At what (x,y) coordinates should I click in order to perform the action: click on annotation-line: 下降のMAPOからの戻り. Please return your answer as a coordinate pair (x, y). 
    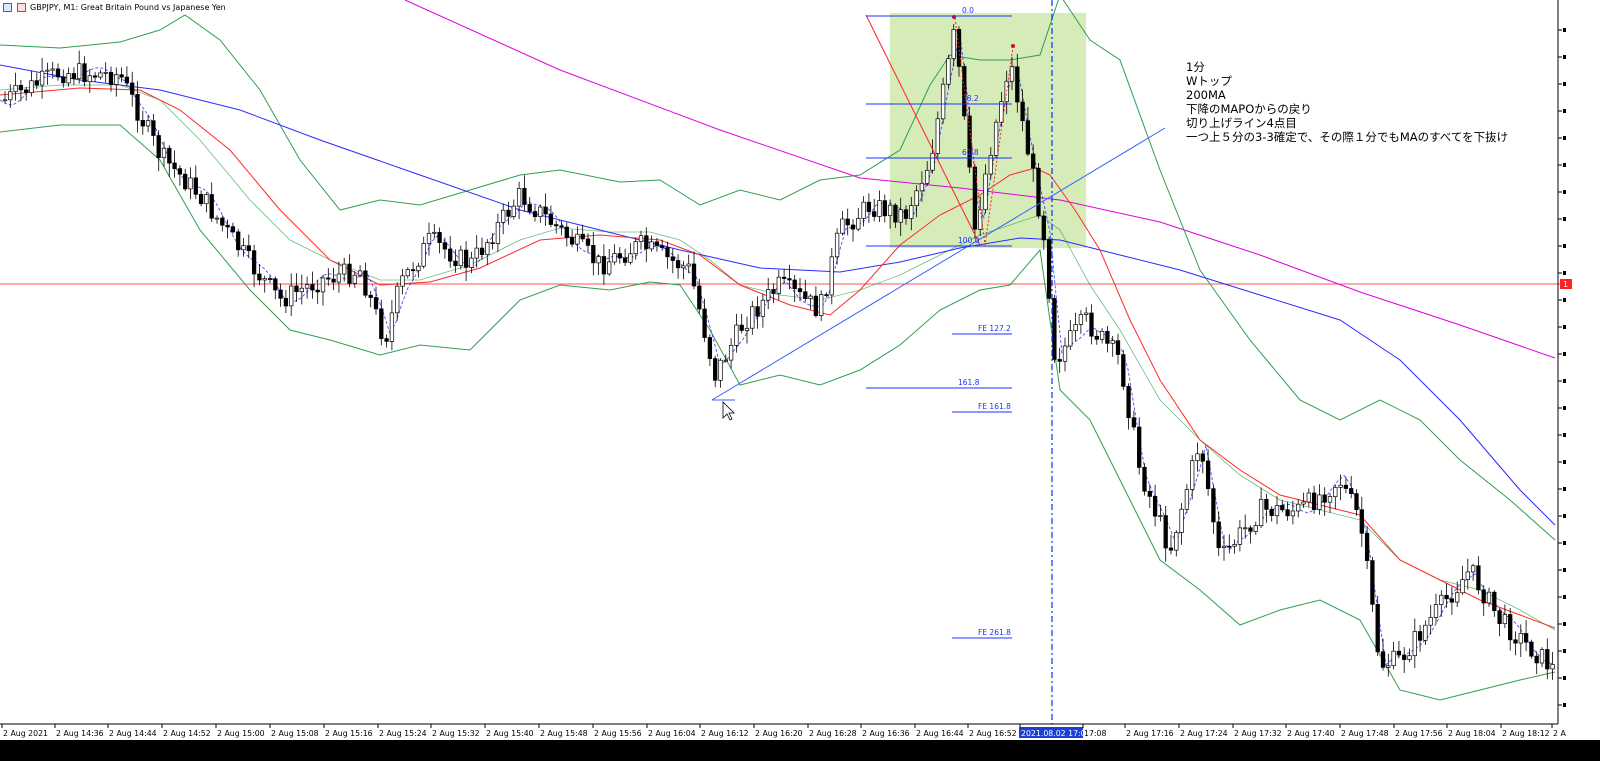
    Looking at the image, I should click on (1249, 109).